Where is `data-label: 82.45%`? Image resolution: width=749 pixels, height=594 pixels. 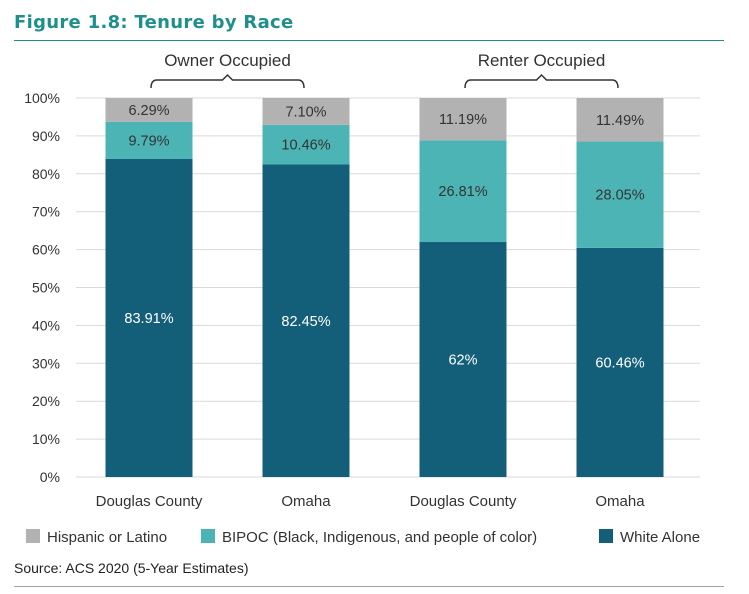 data-label: 82.45% is located at coordinates (305, 322).